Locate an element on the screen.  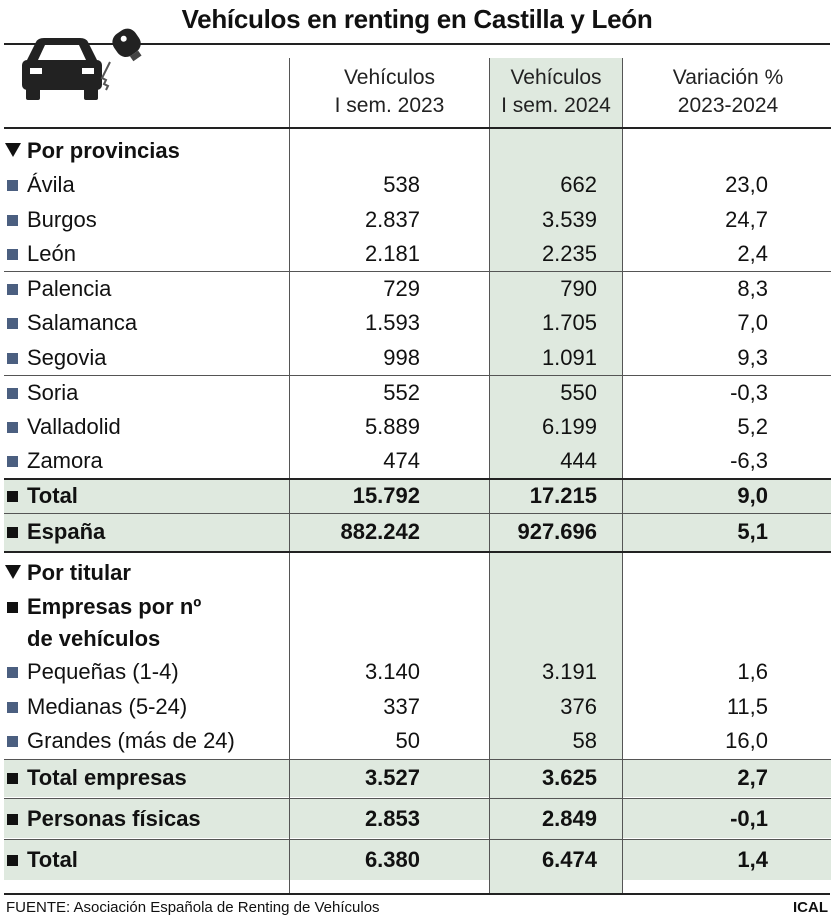
empresas-heading: Empresas por nº de vehículos is located at coordinates (104, 623).